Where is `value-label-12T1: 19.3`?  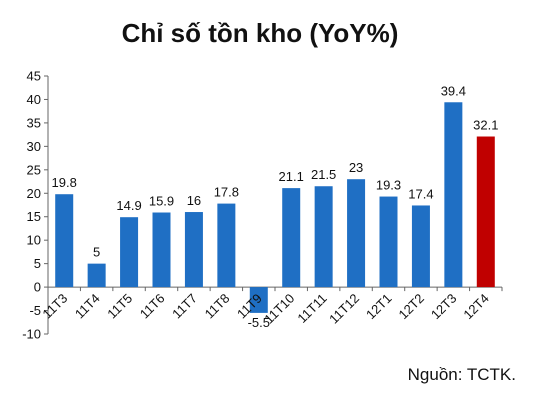
value-label-12T1: 19.3 is located at coordinates (388, 185).